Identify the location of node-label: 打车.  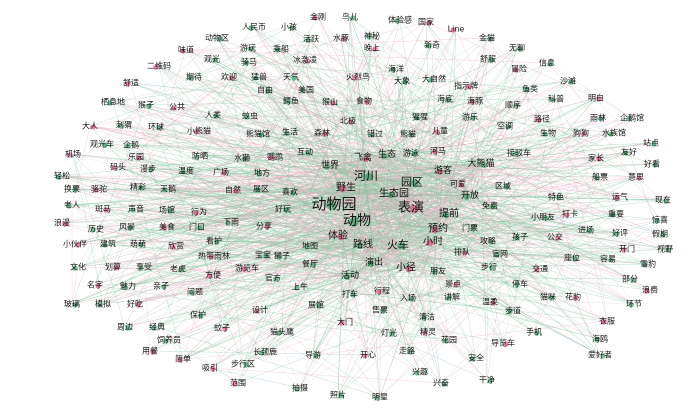
(350, 294).